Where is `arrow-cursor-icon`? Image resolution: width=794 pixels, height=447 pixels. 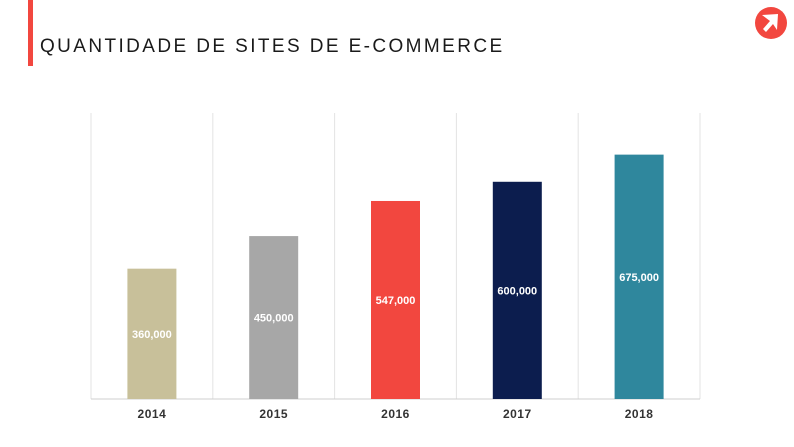 arrow-cursor-icon is located at coordinates (771, 23).